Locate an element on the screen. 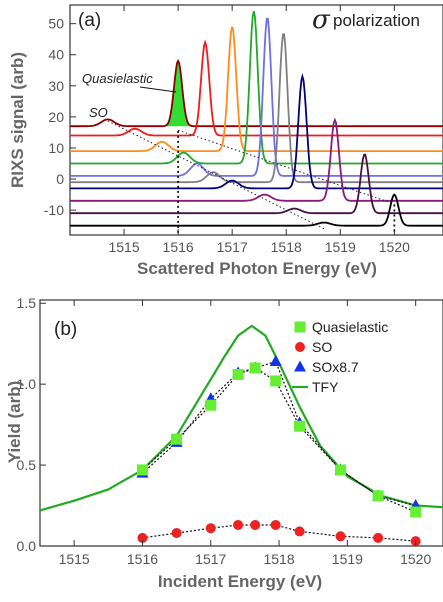 The image size is (443, 602). panel-b-y-tick-label: 0.5 is located at coordinates (27, 465).